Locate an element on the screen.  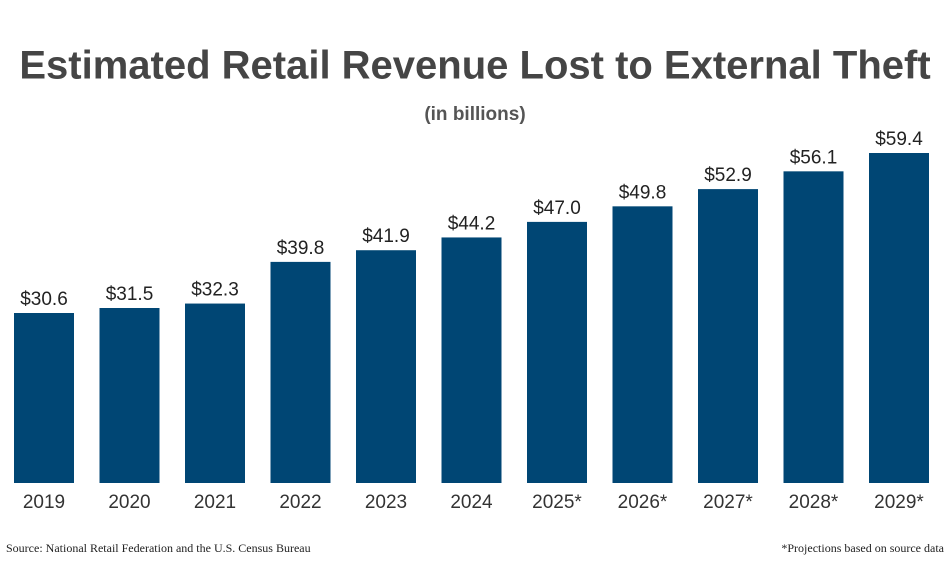
x-tick-label: 2021 is located at coordinates (215, 502).